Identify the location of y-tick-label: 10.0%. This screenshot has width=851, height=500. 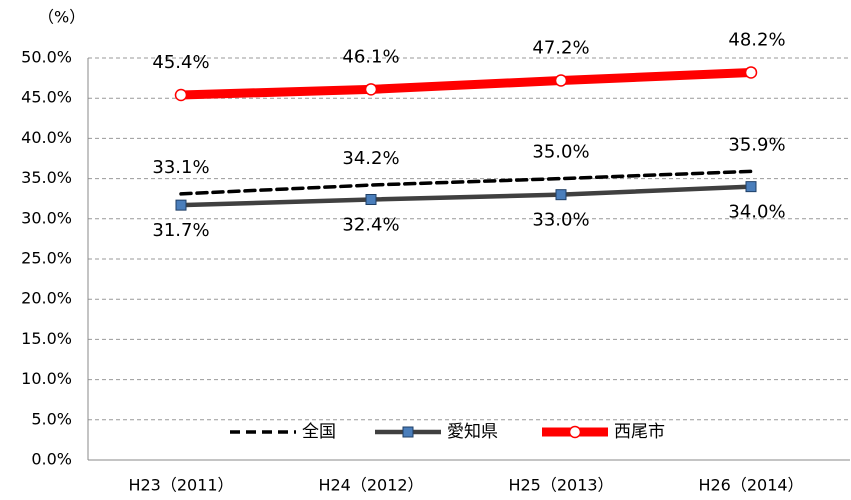
(46, 378).